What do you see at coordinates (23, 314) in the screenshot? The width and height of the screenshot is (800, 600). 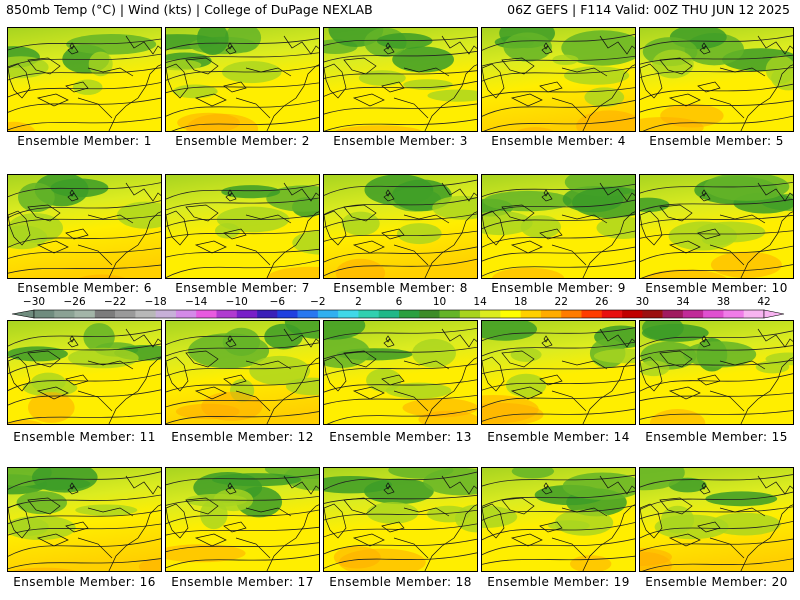 I see `colorbar-arrow-cold` at bounding box center [23, 314].